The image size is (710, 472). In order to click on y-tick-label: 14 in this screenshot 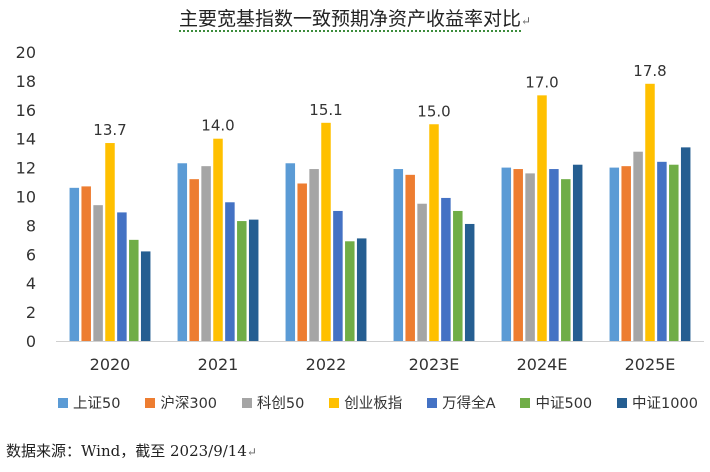, I will do `click(26, 139)`.